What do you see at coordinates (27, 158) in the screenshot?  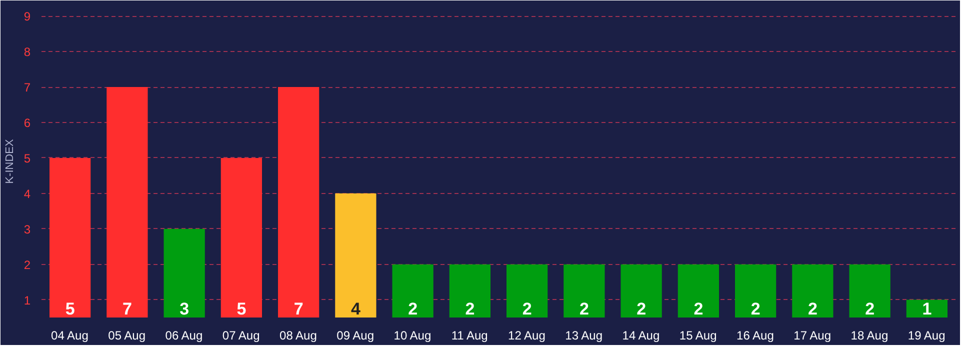 I see `y-tick-label: 5` at bounding box center [27, 158].